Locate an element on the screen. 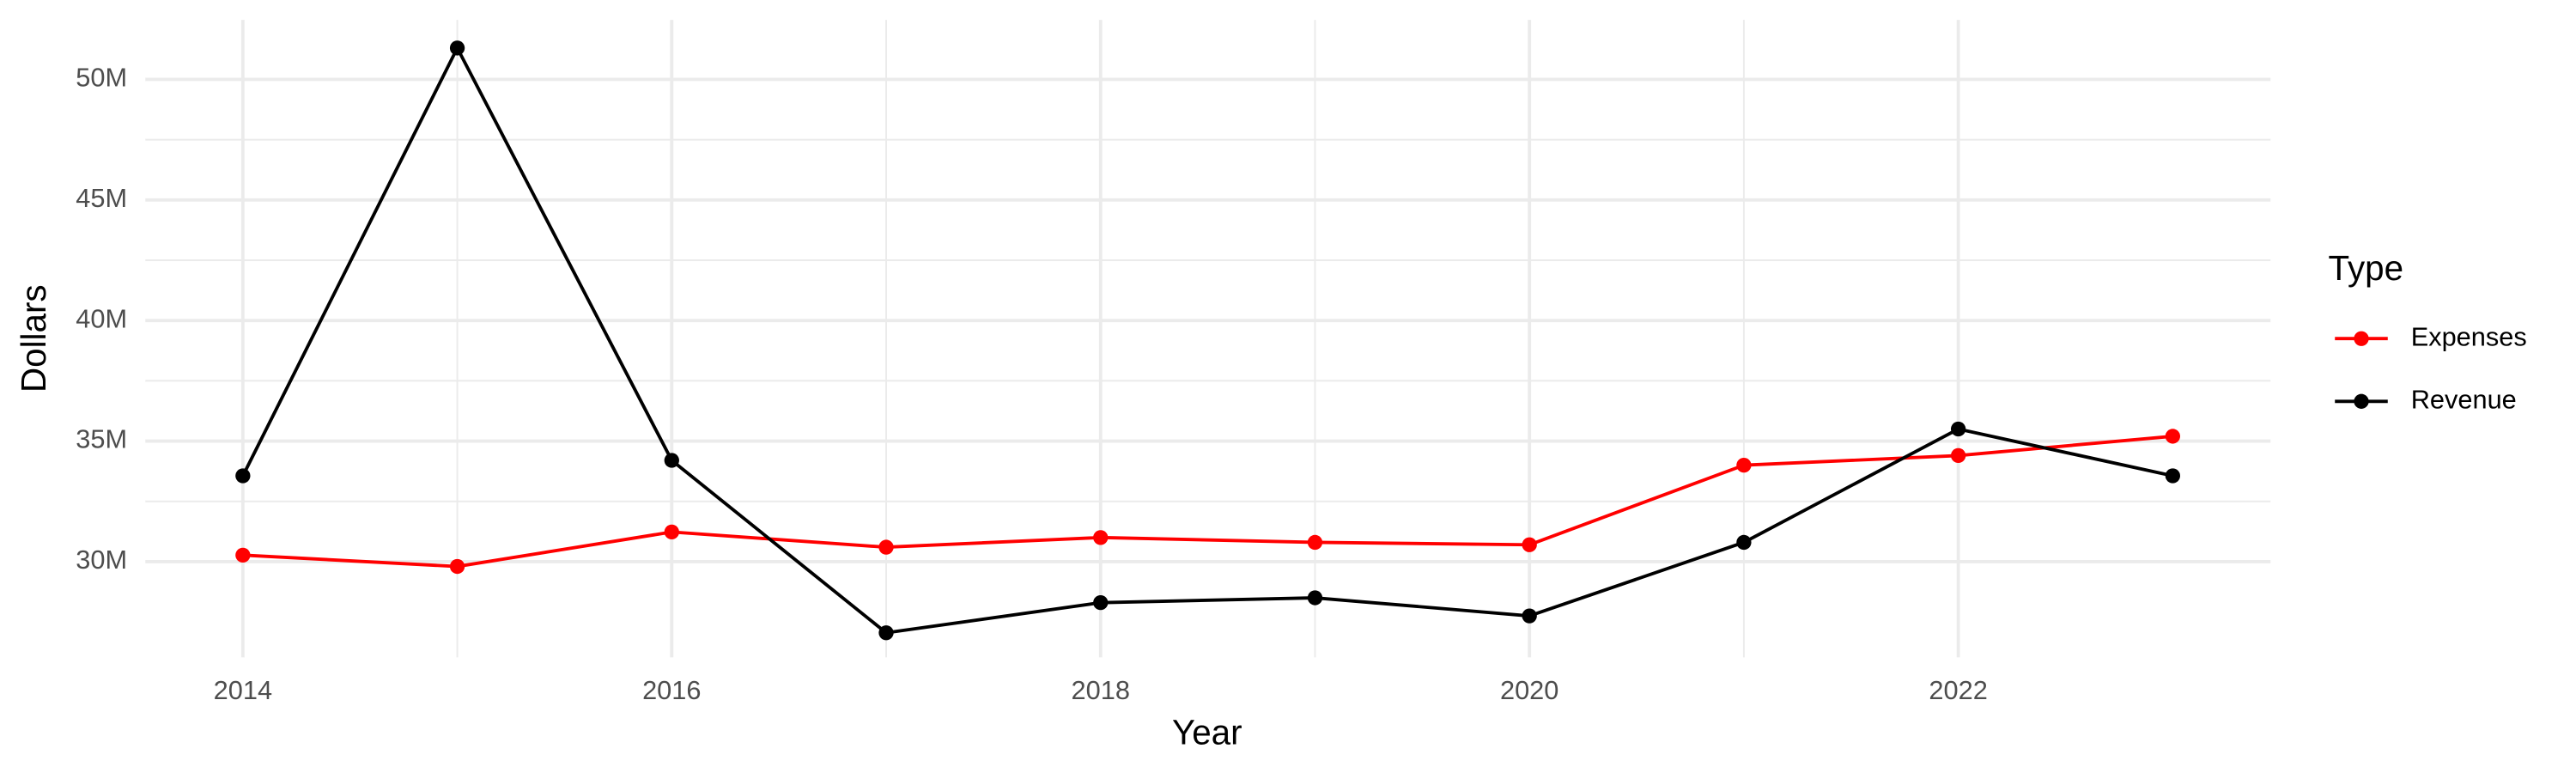 This screenshot has width=2576, height=773. y-axis-title: Dollars is located at coordinates (33, 338).